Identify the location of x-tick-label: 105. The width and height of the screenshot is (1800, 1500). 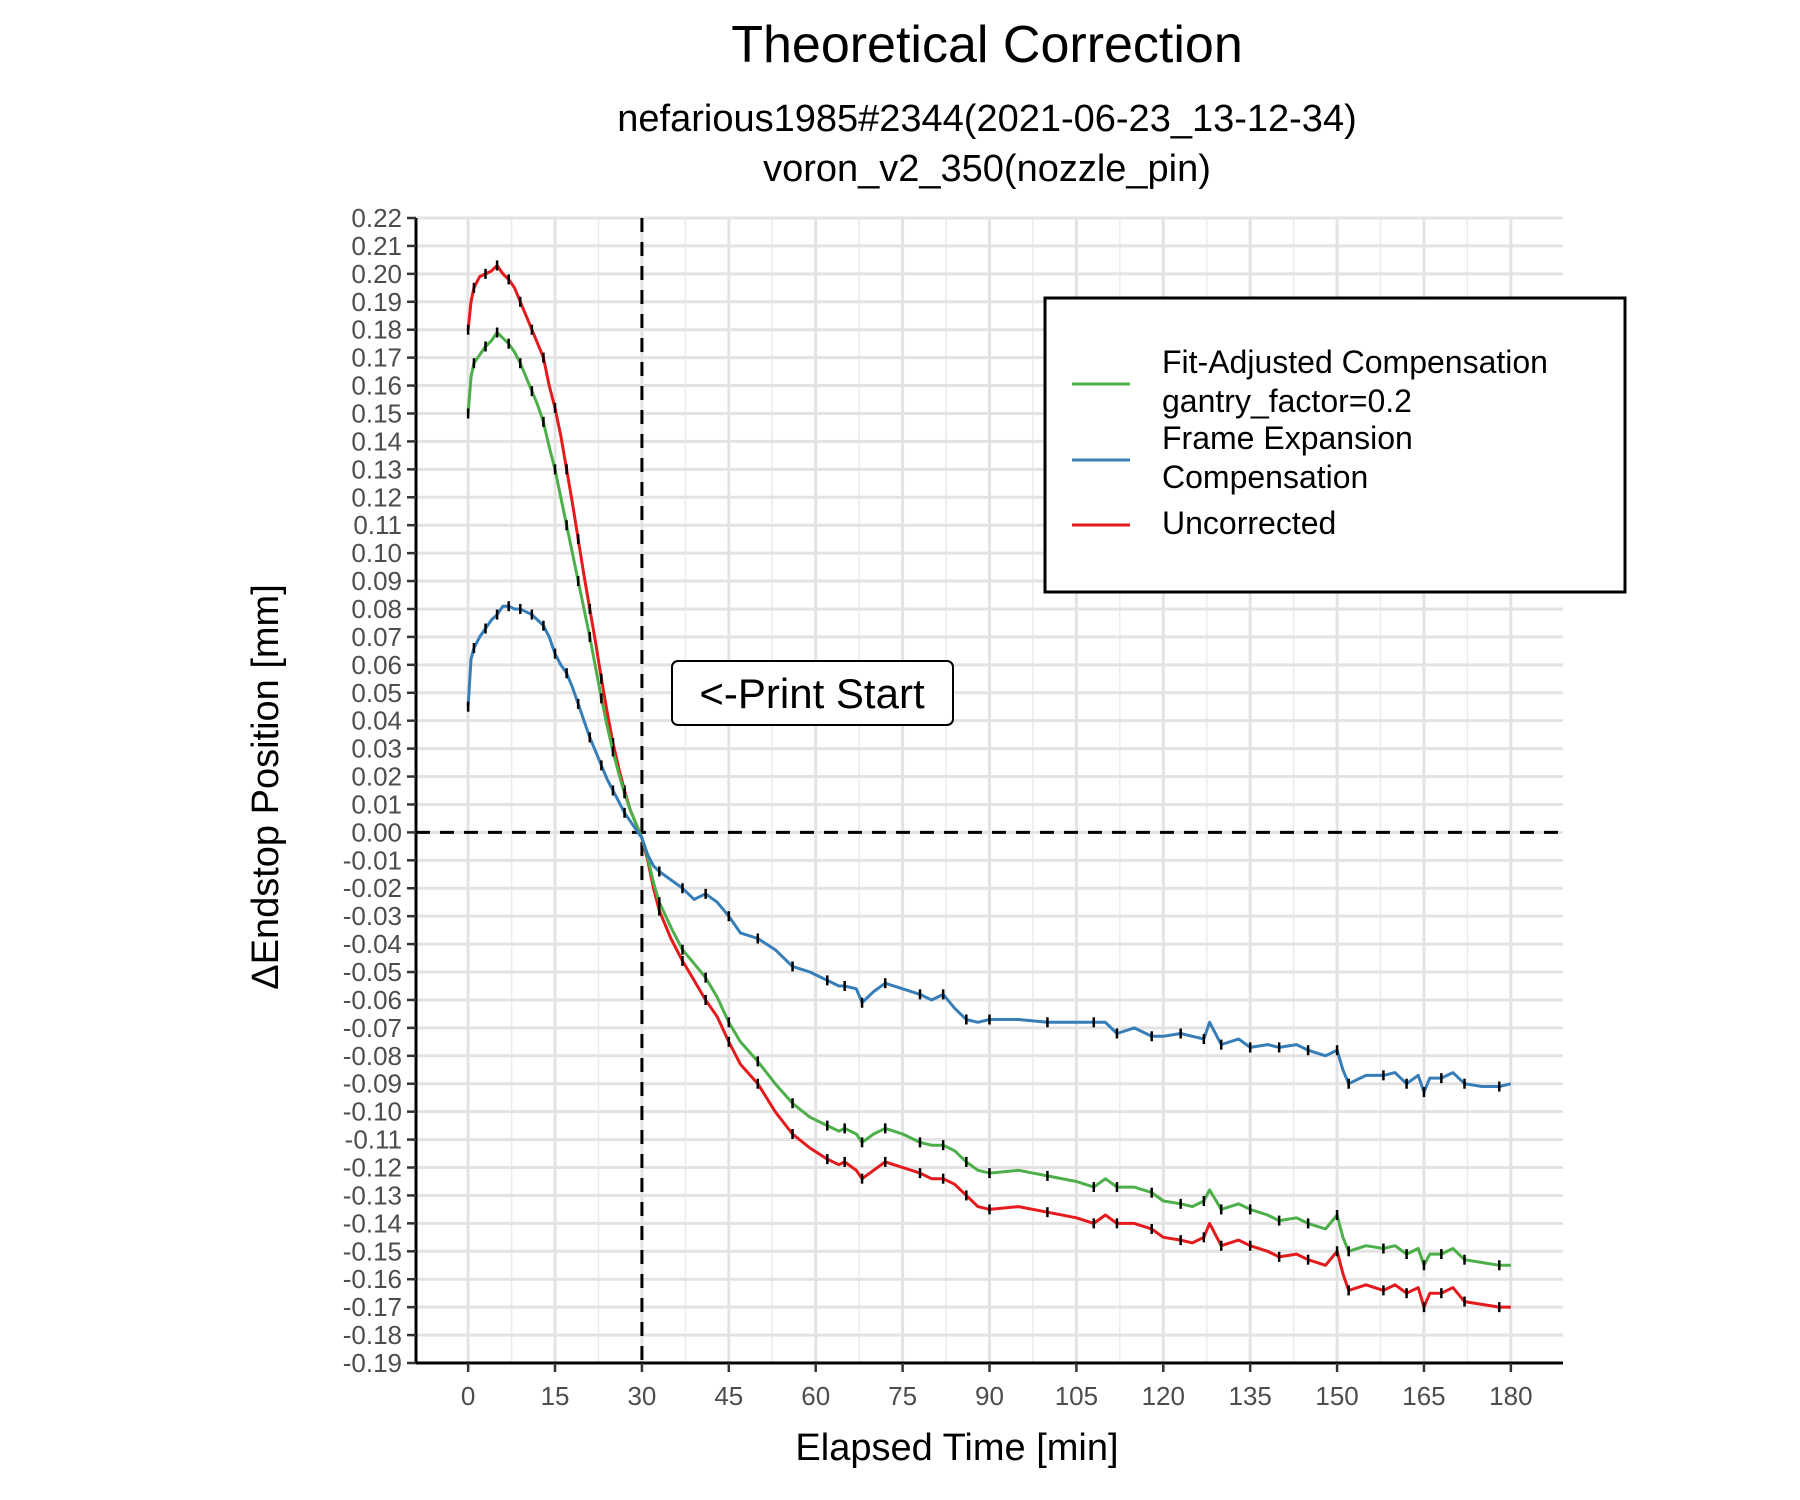
(1076, 1396).